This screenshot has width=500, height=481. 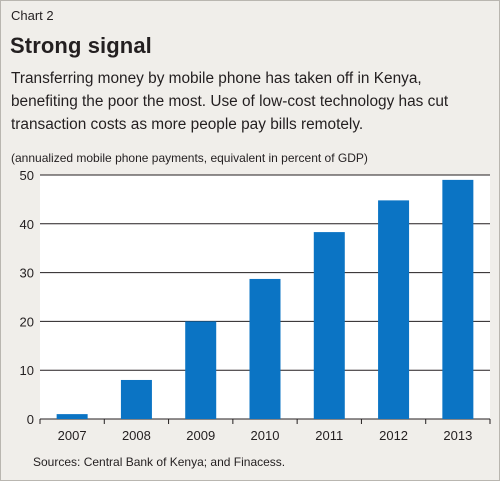 What do you see at coordinates (458, 299) in the screenshot?
I see `bar-2013` at bounding box center [458, 299].